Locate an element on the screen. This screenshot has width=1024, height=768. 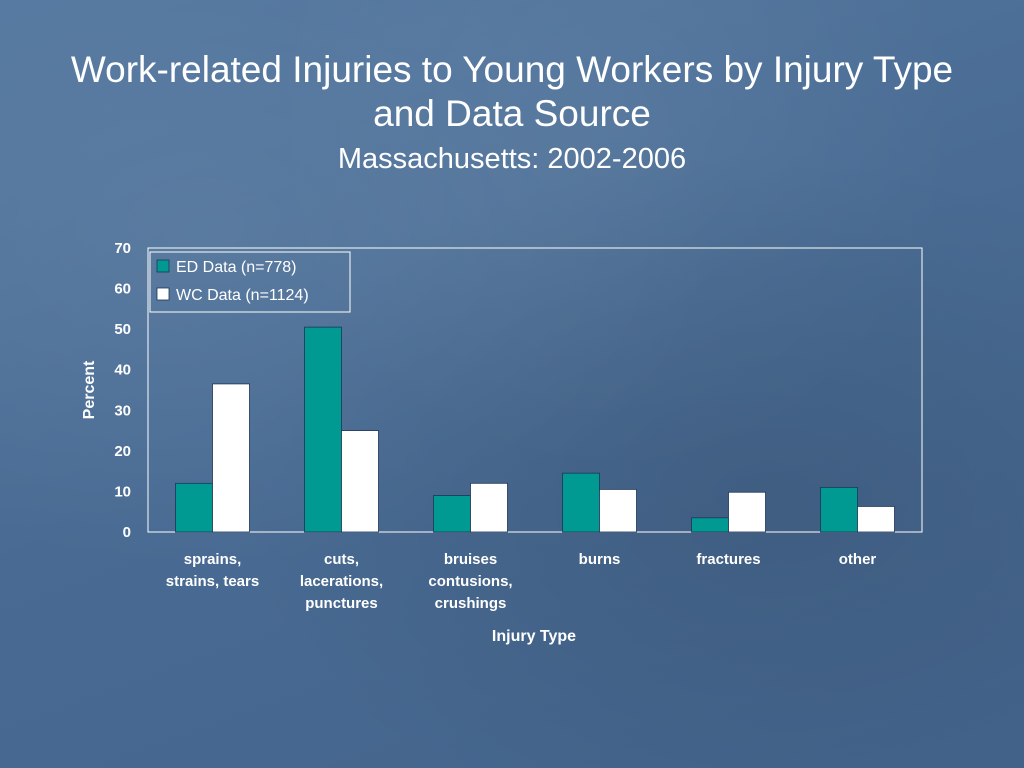
y-tick-label: 50 is located at coordinates (122, 329).